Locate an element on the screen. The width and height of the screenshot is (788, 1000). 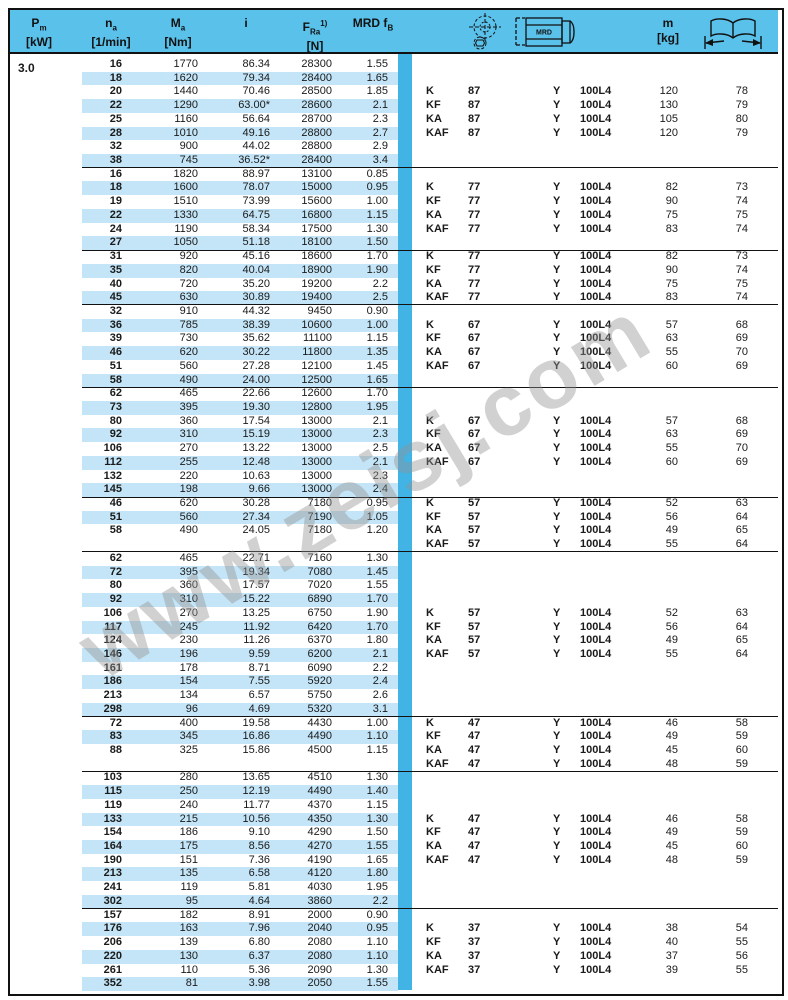
row-cell-fra: 18600 is located at coordinates (316, 256).